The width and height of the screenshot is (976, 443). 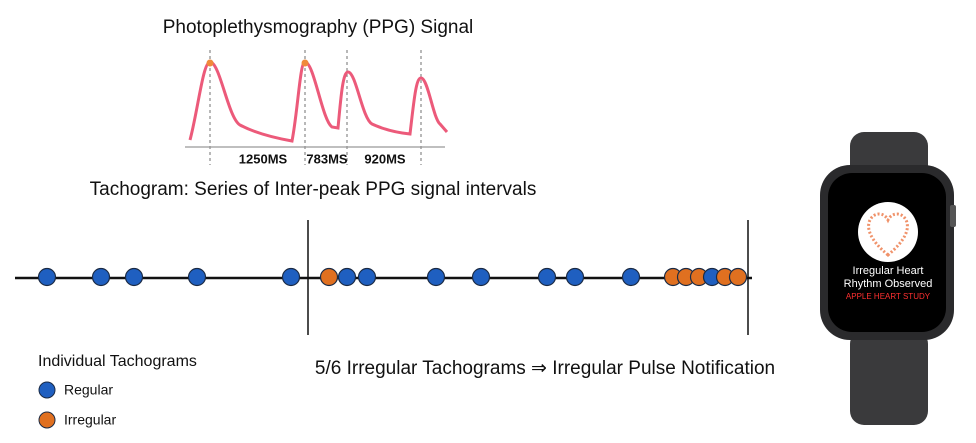 I want to click on legend-title: Individual Tachograms, so click(x=117, y=361).